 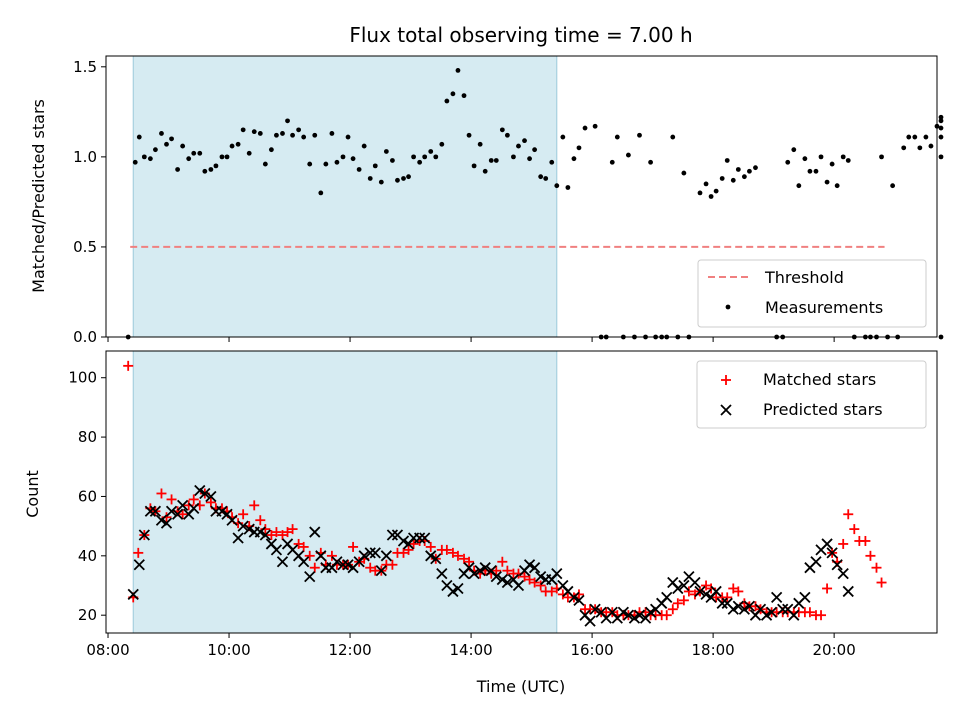 What do you see at coordinates (470, 650) in the screenshot?
I see `x-tick-label: 14:00` at bounding box center [470, 650].